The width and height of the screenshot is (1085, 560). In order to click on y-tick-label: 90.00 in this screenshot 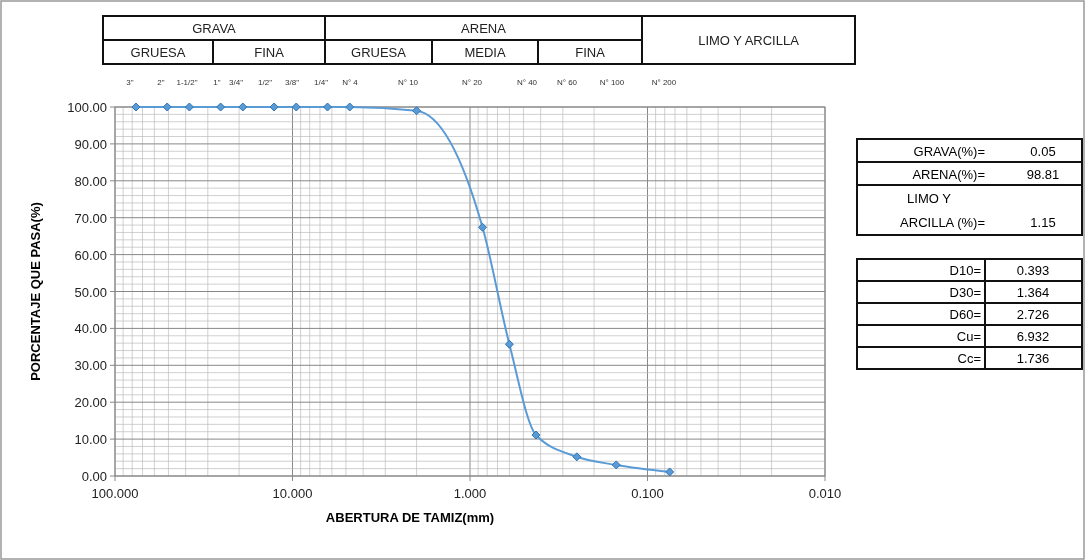, I will do `click(90, 144)`.